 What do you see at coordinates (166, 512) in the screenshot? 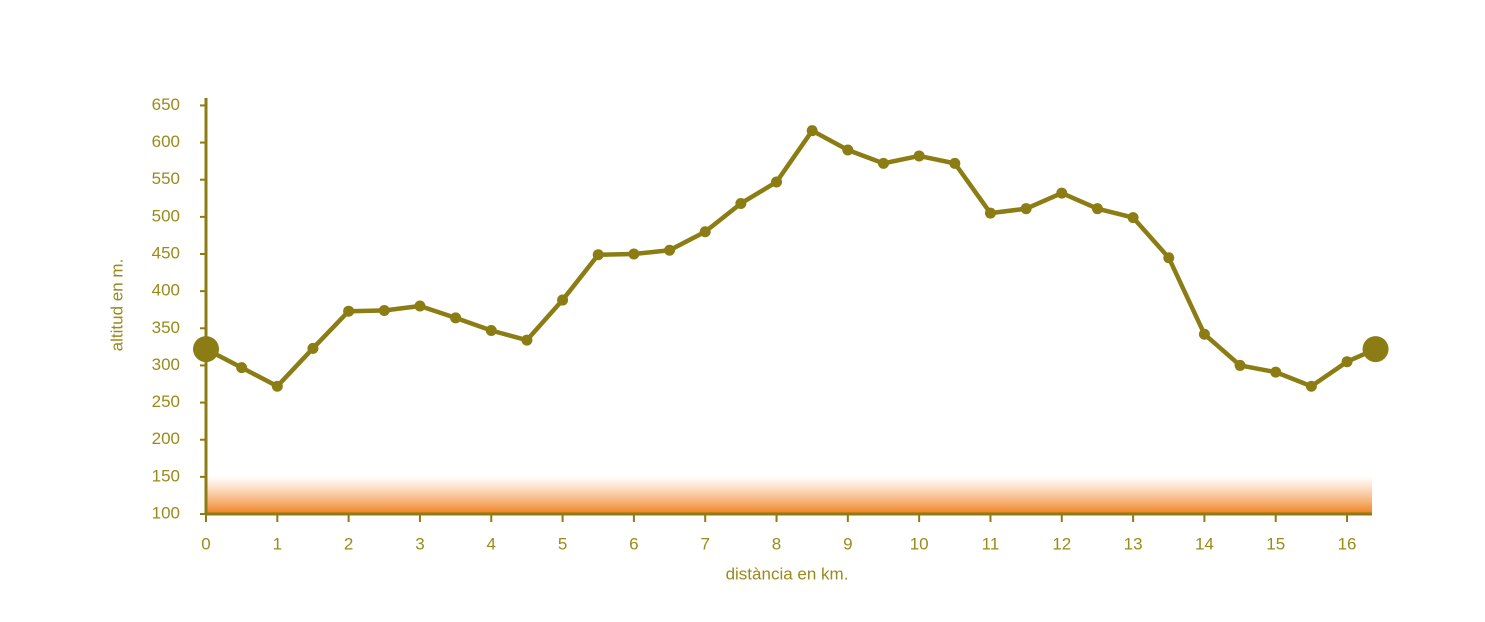
I see `y-tick-label: 100` at bounding box center [166, 512].